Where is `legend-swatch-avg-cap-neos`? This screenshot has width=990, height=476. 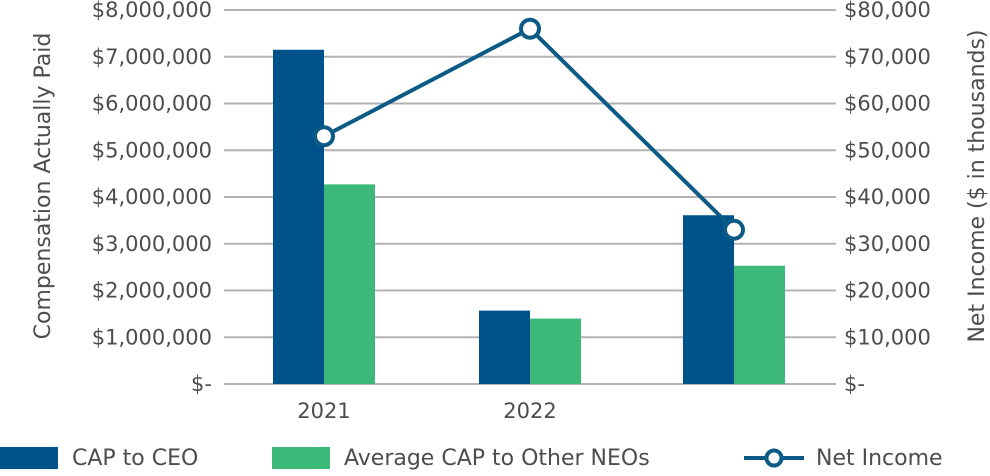
legend-swatch-avg-cap-neos is located at coordinates (301, 458).